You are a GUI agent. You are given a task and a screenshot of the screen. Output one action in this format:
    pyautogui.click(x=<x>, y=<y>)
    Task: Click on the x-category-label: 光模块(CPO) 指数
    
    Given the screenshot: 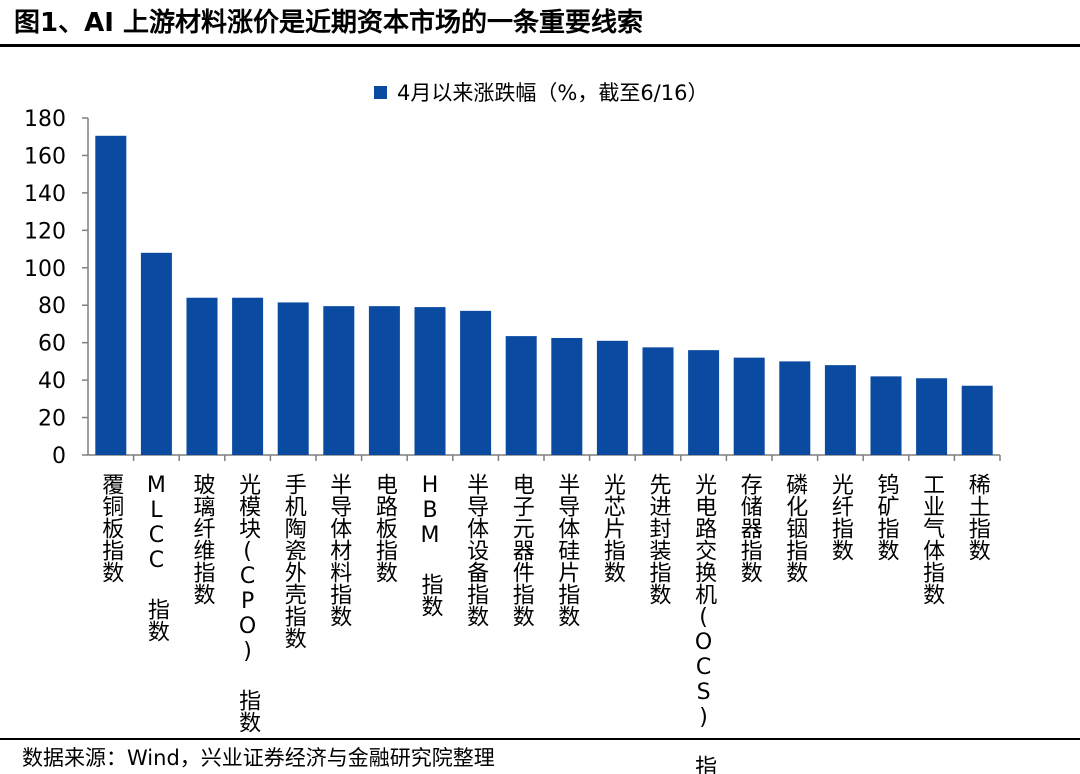 What is the action you would take?
    pyautogui.click(x=248, y=603)
    